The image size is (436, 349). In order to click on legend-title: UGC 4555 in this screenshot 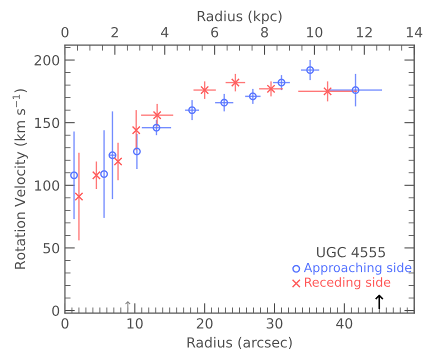, I will do `click(351, 252)`.